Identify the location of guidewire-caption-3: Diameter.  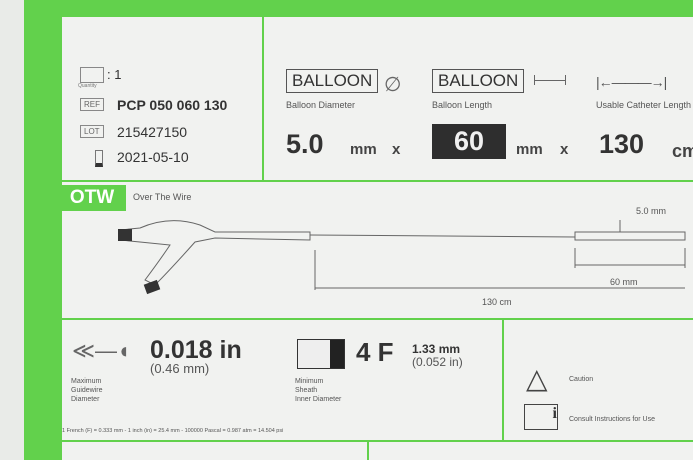
(85, 399).